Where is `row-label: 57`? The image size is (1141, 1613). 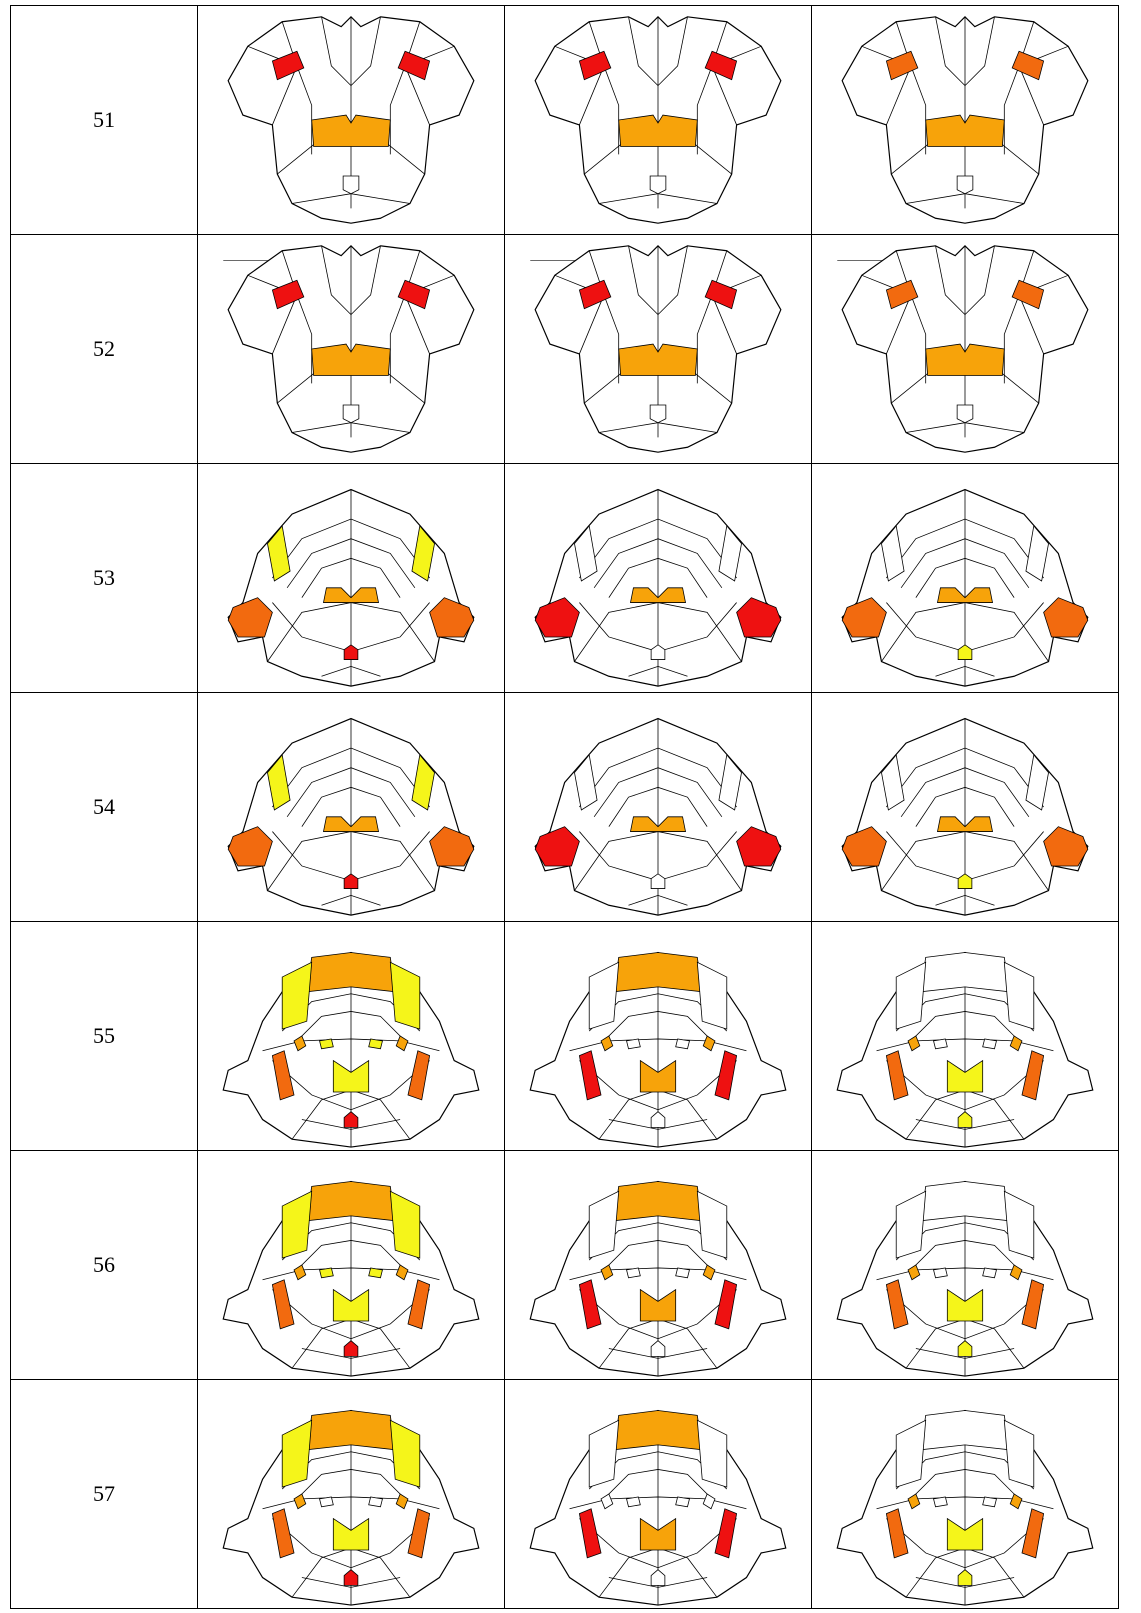 row-label: 57 is located at coordinates (104, 1494).